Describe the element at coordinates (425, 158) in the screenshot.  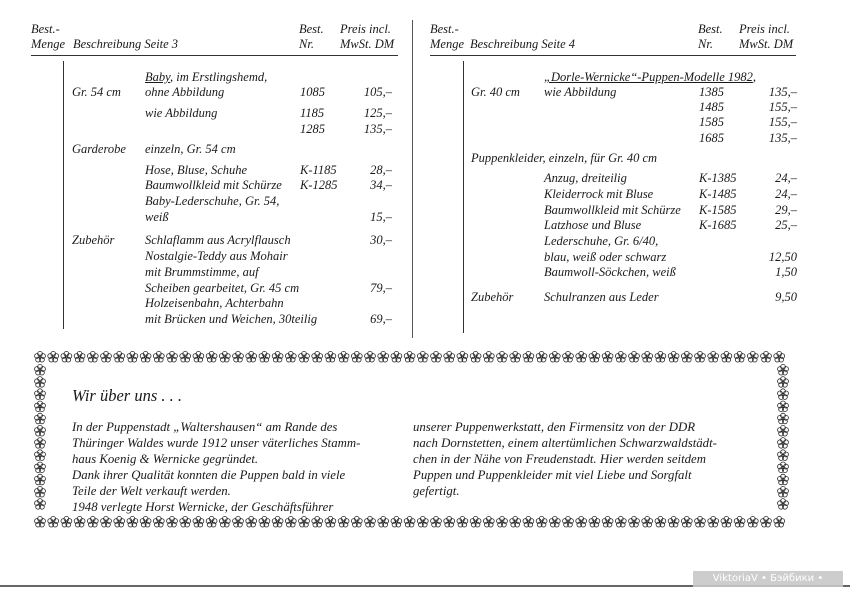
I see `catalog-row: Puppenkleider, einzeln, für Gr. 40 cm` at that location.